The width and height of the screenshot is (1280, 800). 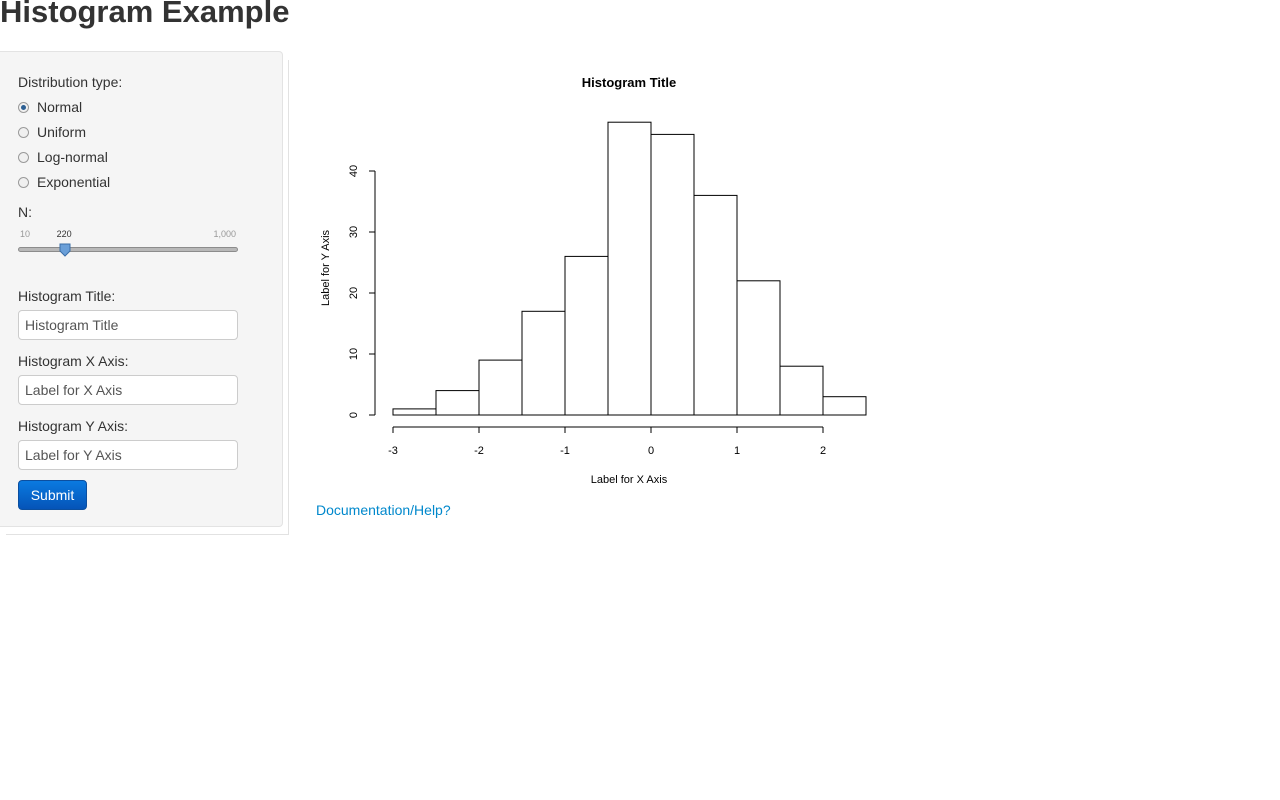 What do you see at coordinates (354, 354) in the screenshot?
I see `y-tick-label: 10` at bounding box center [354, 354].